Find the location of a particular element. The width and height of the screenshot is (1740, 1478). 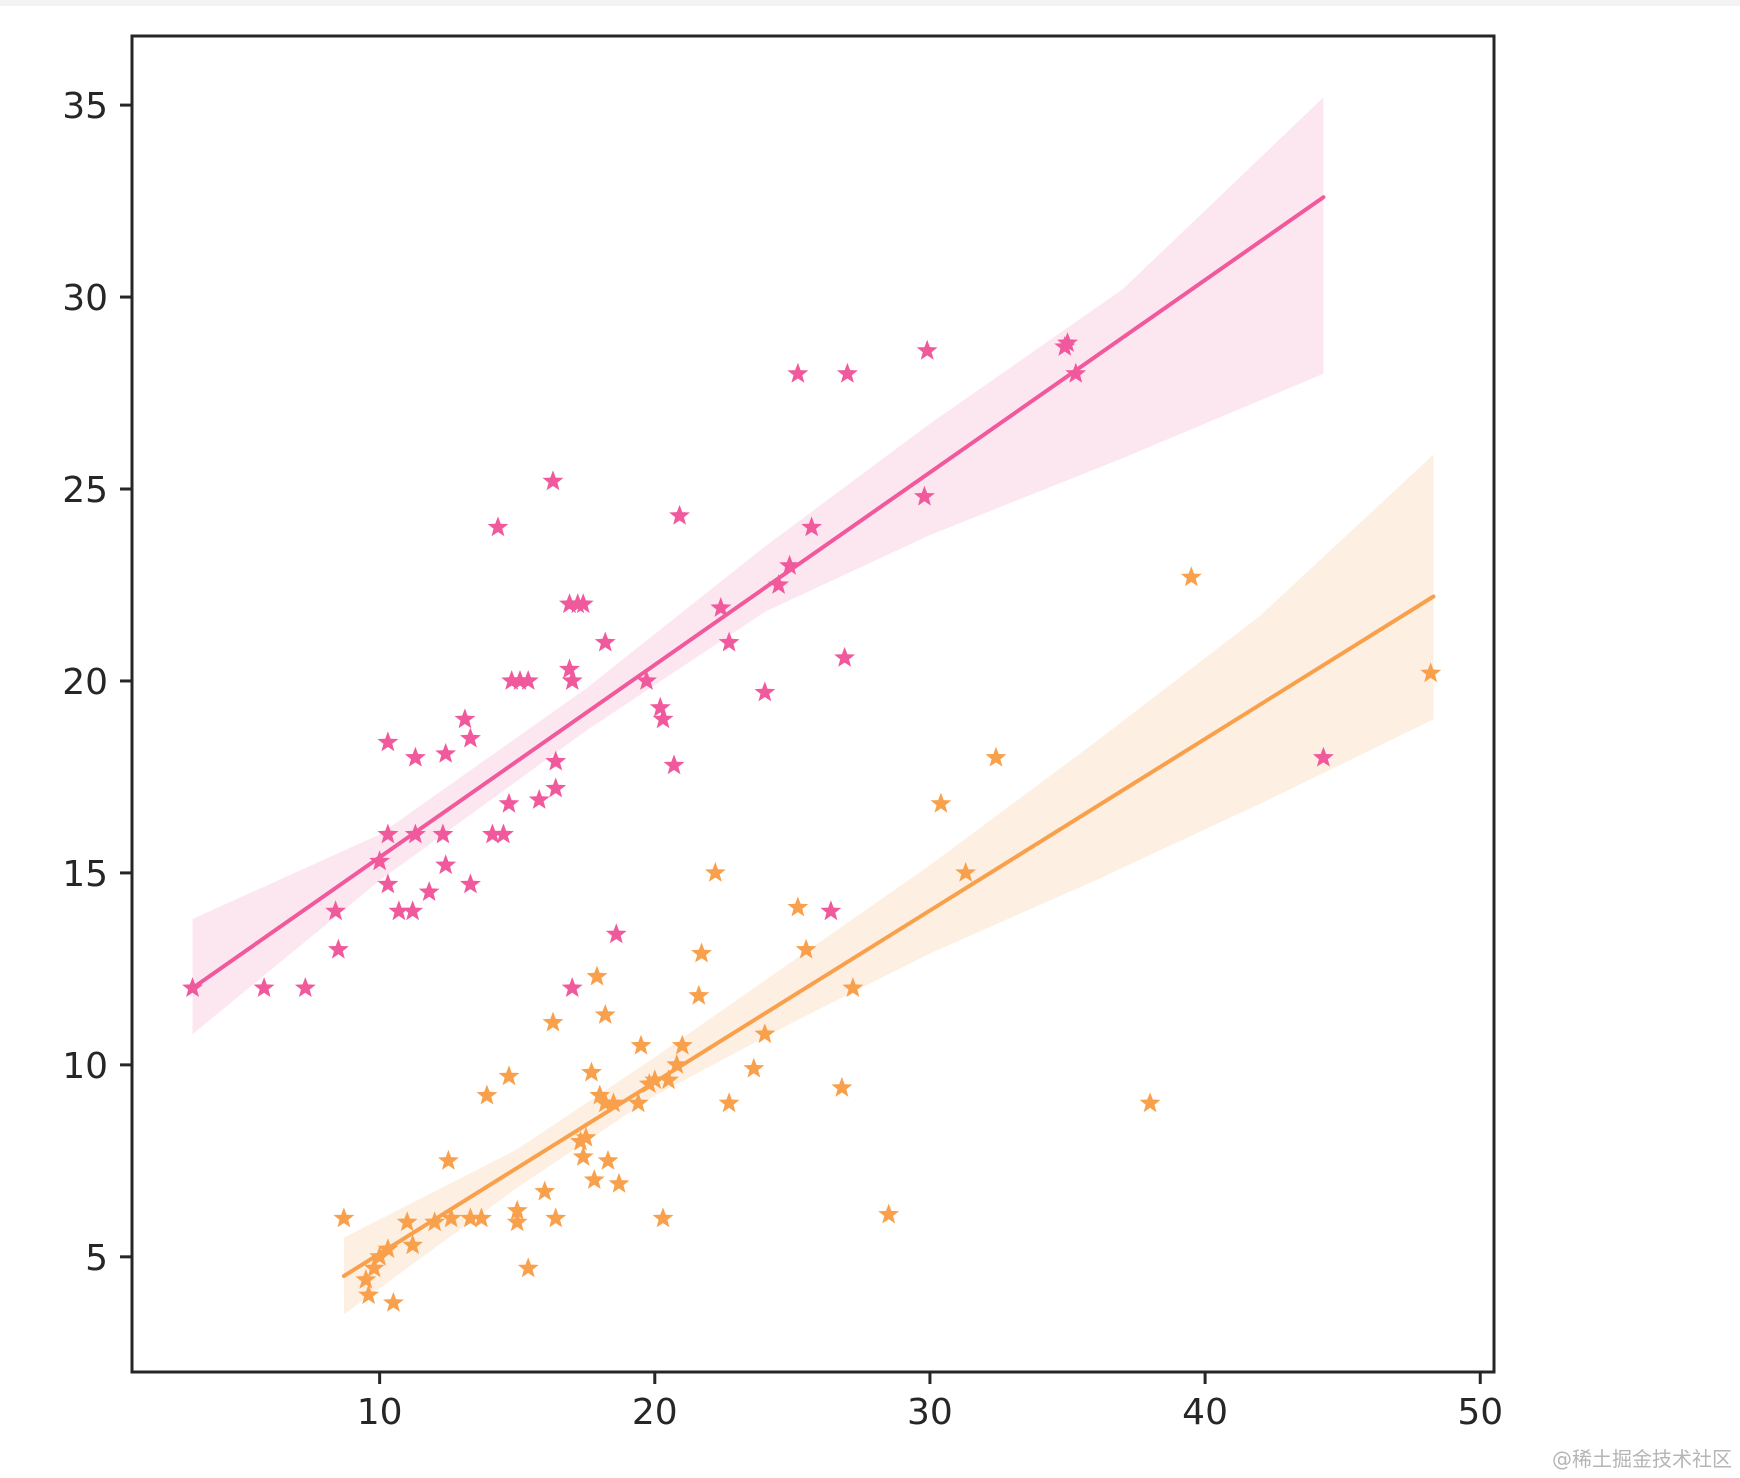

y-tick-label: 25 is located at coordinates (85, 490).